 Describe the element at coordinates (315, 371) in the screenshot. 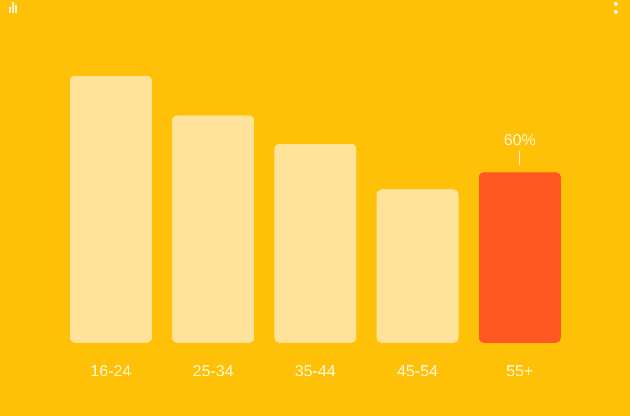

I see `x-tick-label: 35-44` at that location.